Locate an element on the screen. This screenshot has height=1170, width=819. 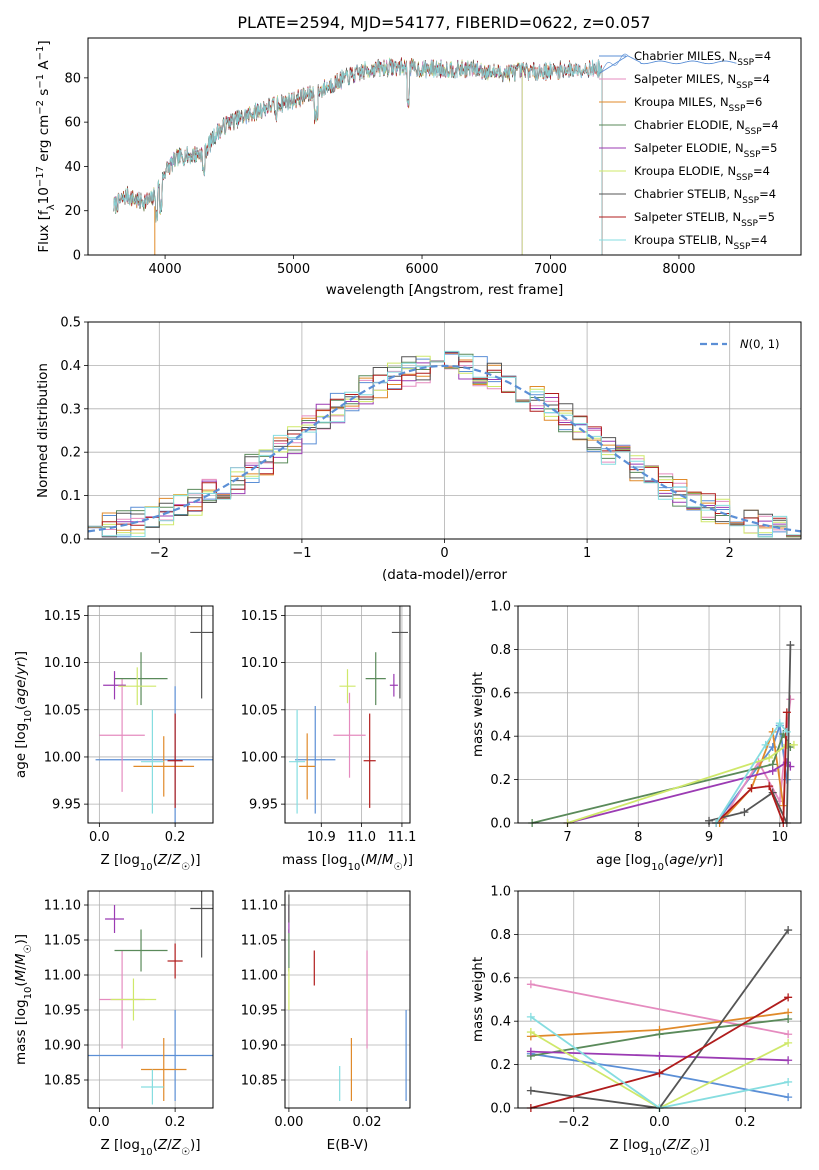
svg-text: E(B-V) is located at coordinates (348, 1145).